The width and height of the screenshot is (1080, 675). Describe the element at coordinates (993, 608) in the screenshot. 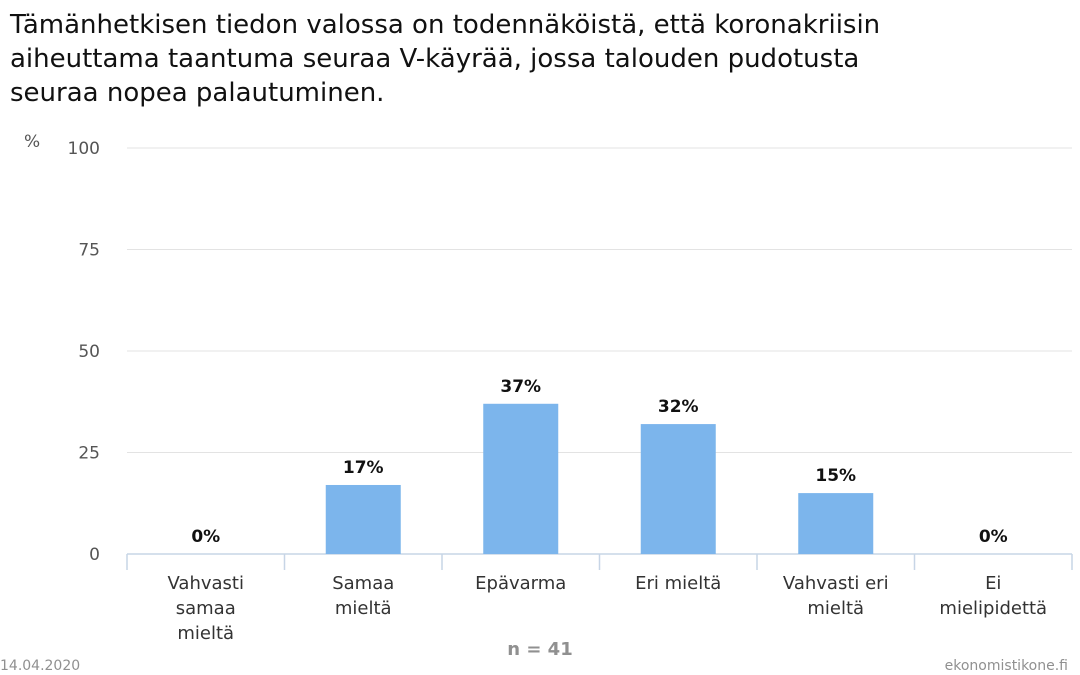

I see `x-tick-label: mielipidettä` at that location.